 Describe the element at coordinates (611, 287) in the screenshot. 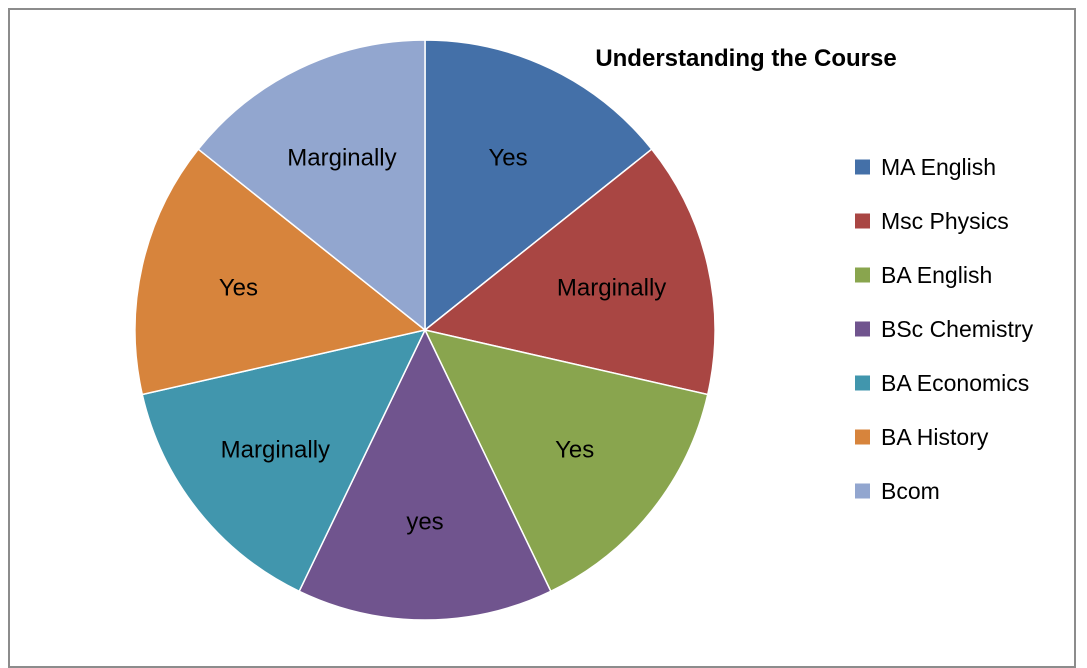

I see `slice-label-msc-physics: Marginally` at that location.